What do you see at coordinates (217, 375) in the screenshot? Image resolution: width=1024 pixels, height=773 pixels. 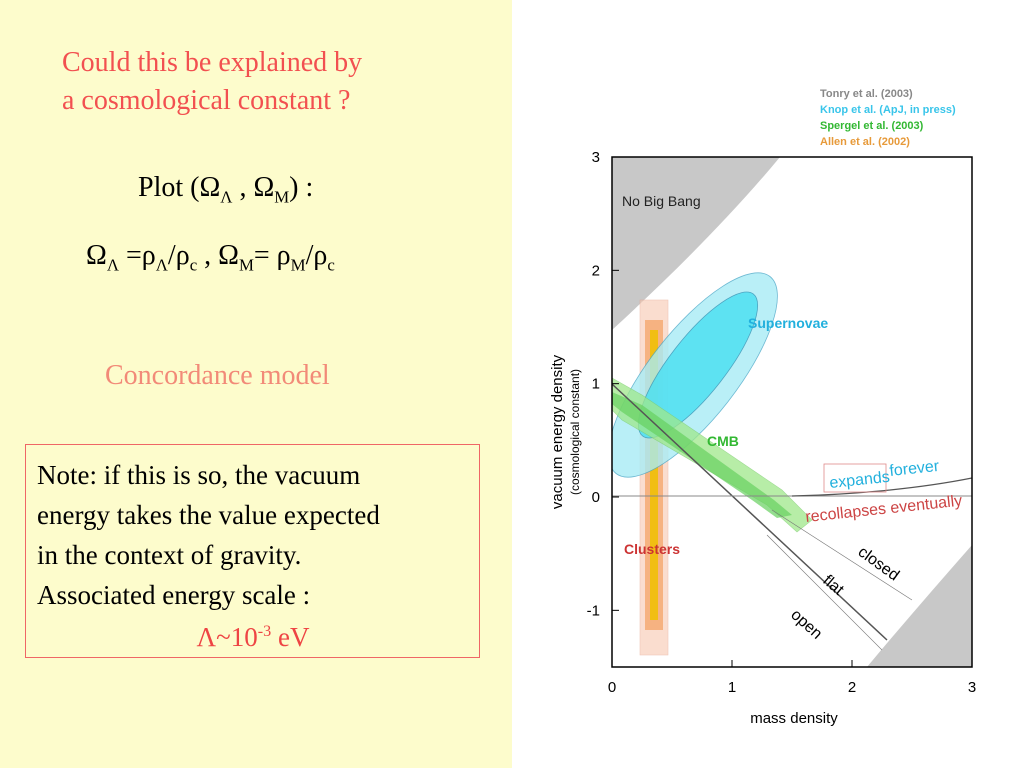 I see `concordance-model-label: Concordance model` at bounding box center [217, 375].